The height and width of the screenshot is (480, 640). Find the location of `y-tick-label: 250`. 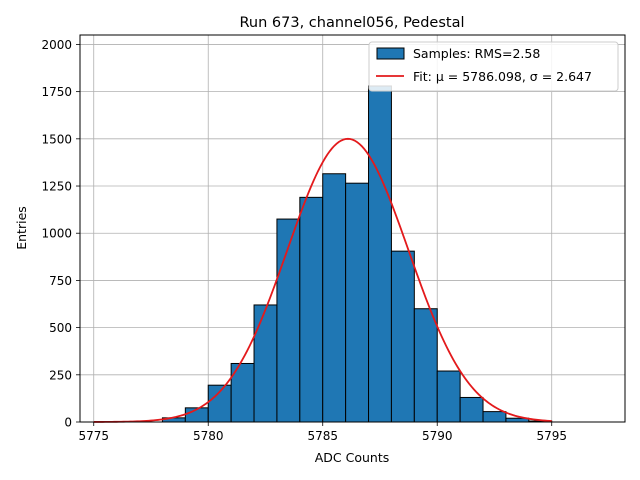

y-tick-label: 250 is located at coordinates (60, 375).